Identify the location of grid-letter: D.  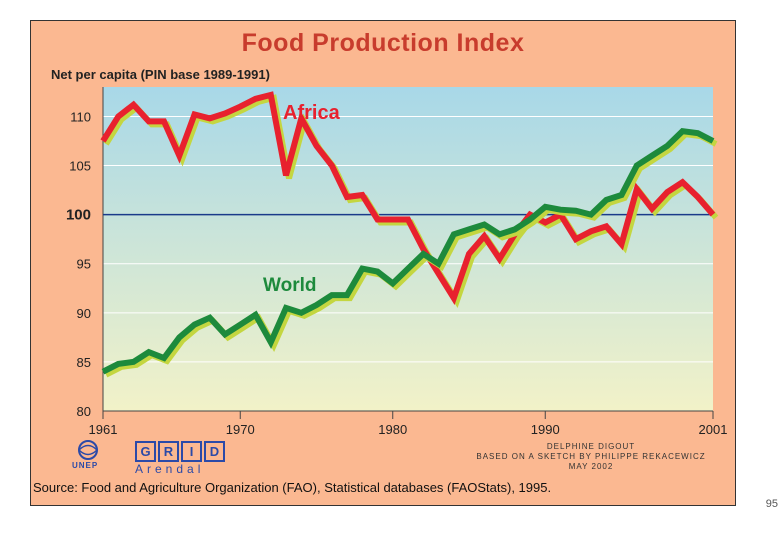
(214, 451).